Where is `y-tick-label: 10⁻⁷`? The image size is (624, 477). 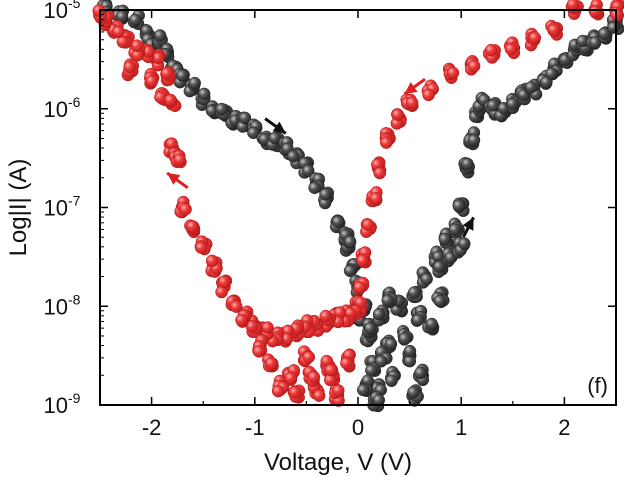 y-tick-label: 10⁻⁷ is located at coordinates (62, 207).